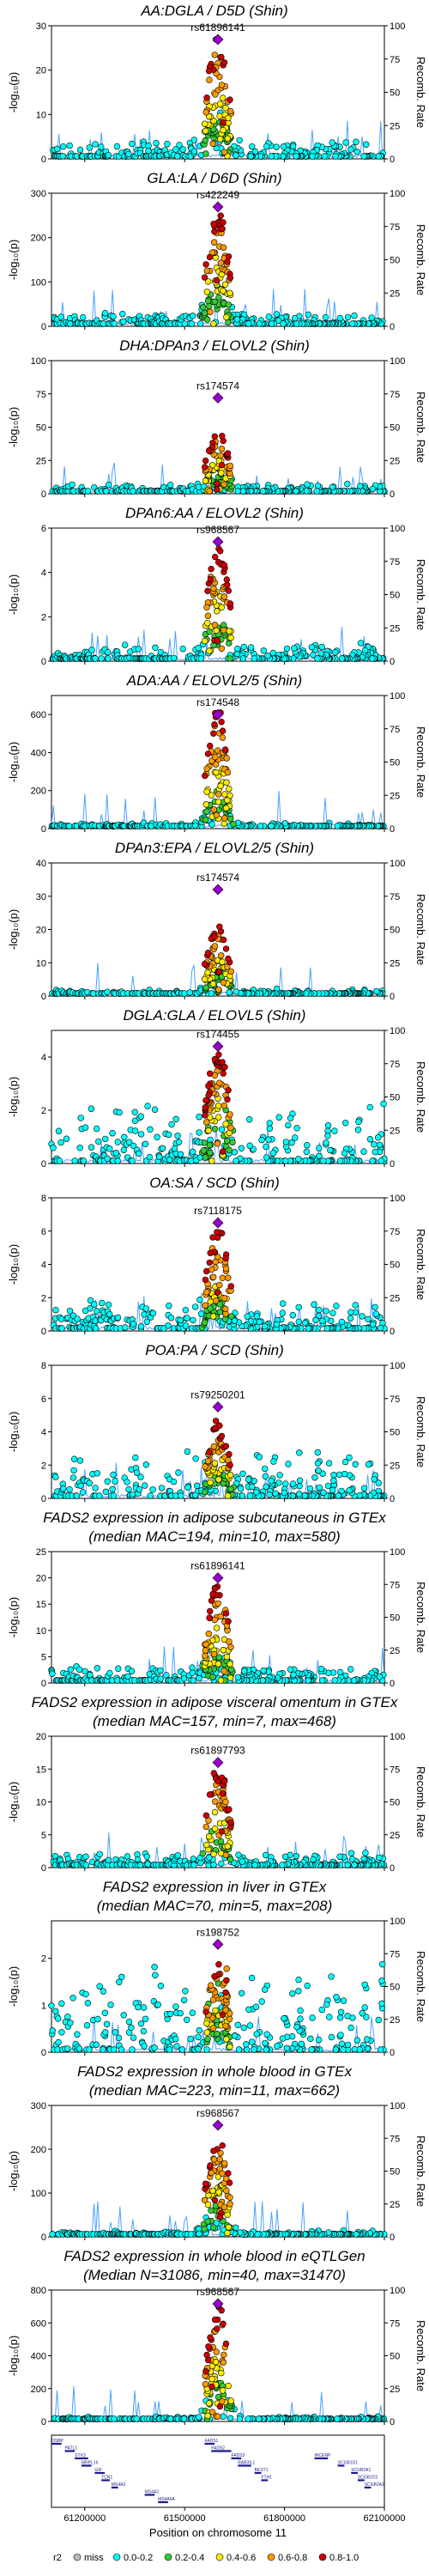 This screenshot has height=2576, width=429. I want to click on recomb-tick-label: 0, so click(393, 160).